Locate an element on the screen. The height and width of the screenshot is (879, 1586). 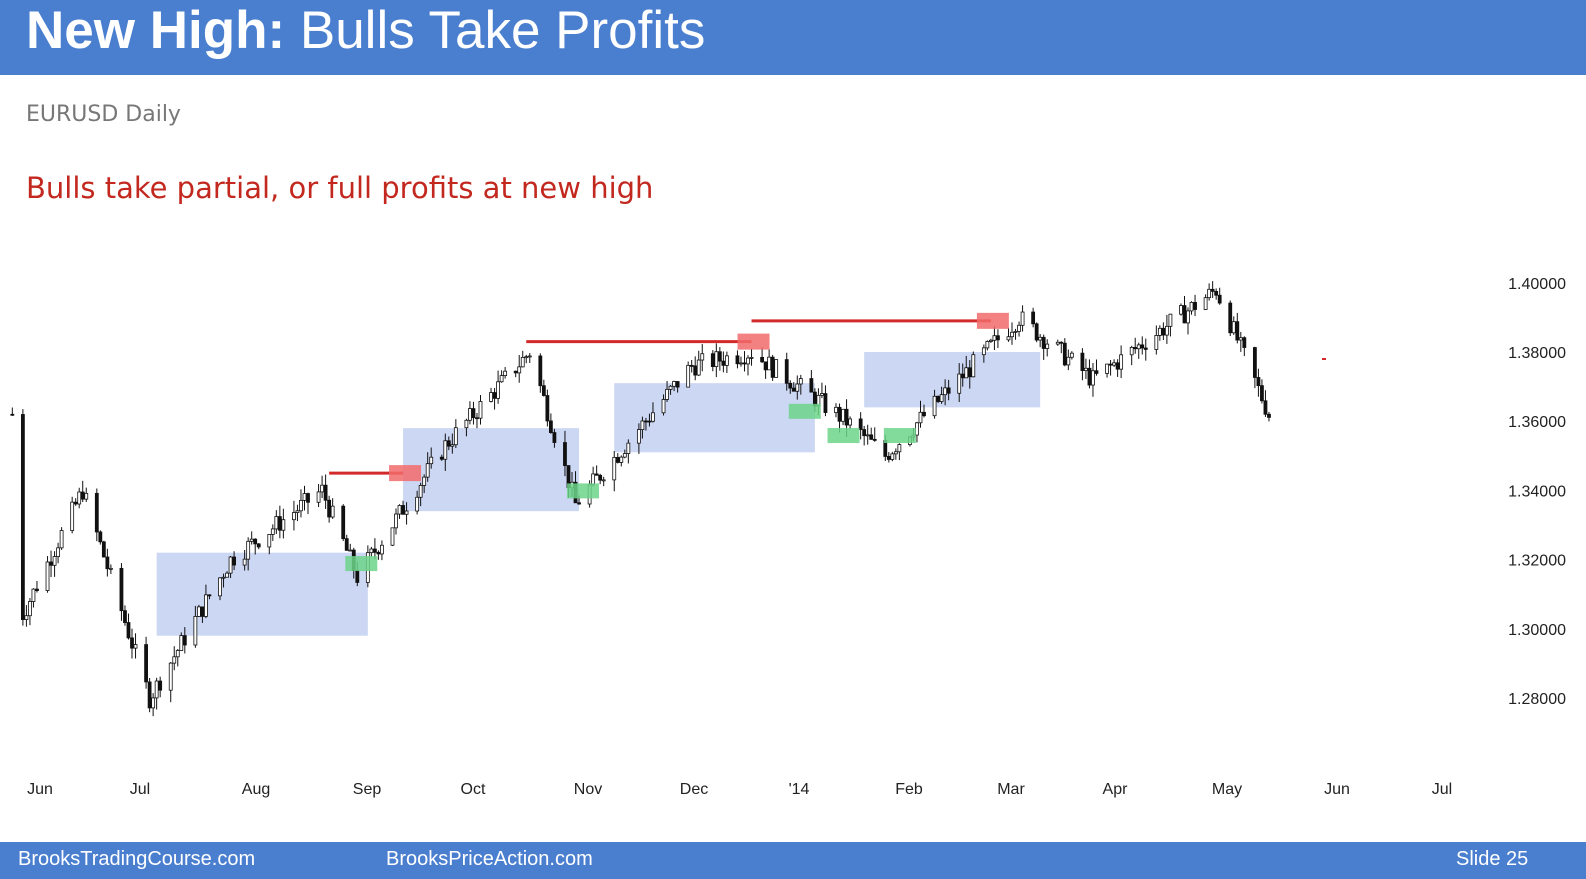
x-tick-label: Dec is located at coordinates (694, 789).